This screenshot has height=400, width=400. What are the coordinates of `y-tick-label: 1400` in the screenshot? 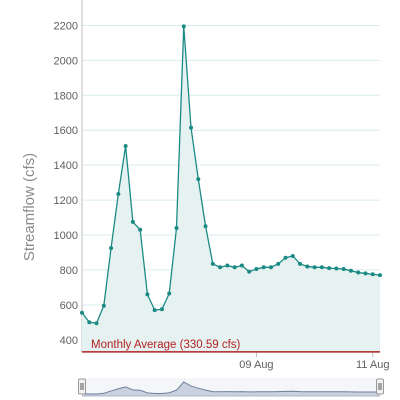 It's located at (66, 166).